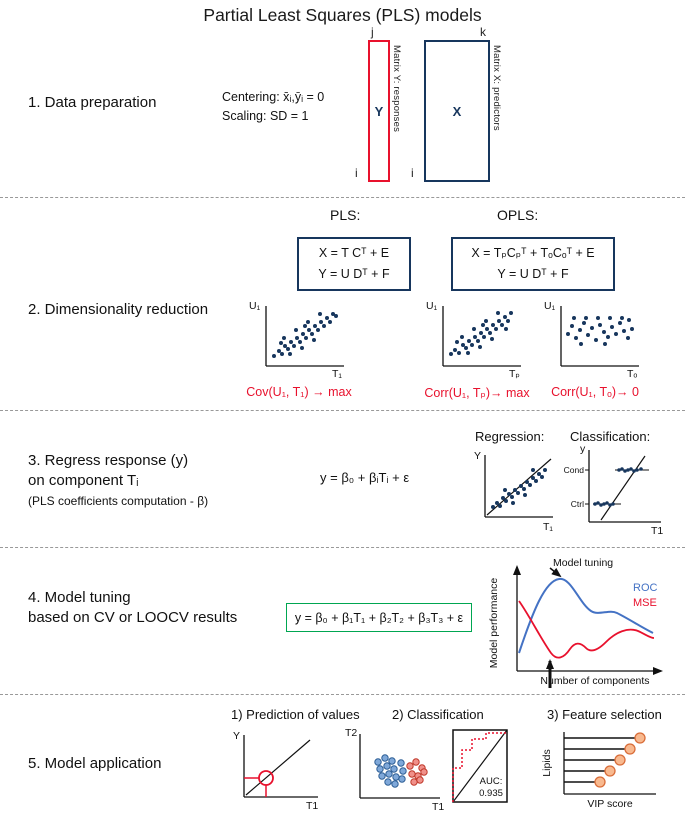 The image size is (685, 814). Describe the element at coordinates (518, 215) in the screenshot. I see `opls-header: OPLS:` at that location.